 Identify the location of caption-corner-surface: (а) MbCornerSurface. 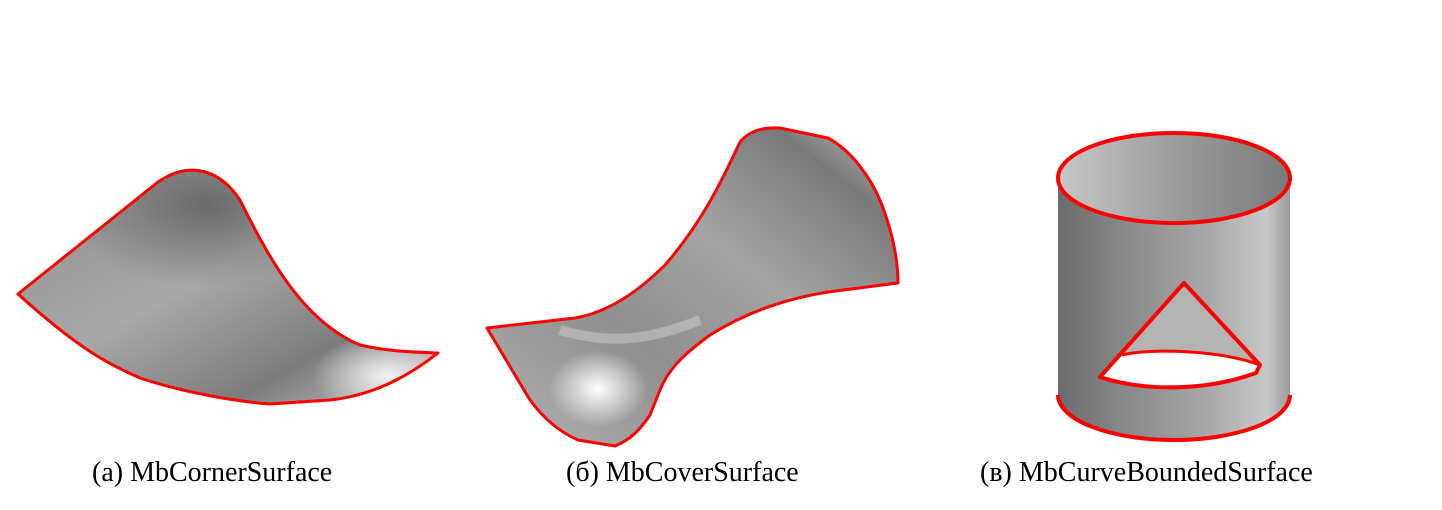
(212, 472).